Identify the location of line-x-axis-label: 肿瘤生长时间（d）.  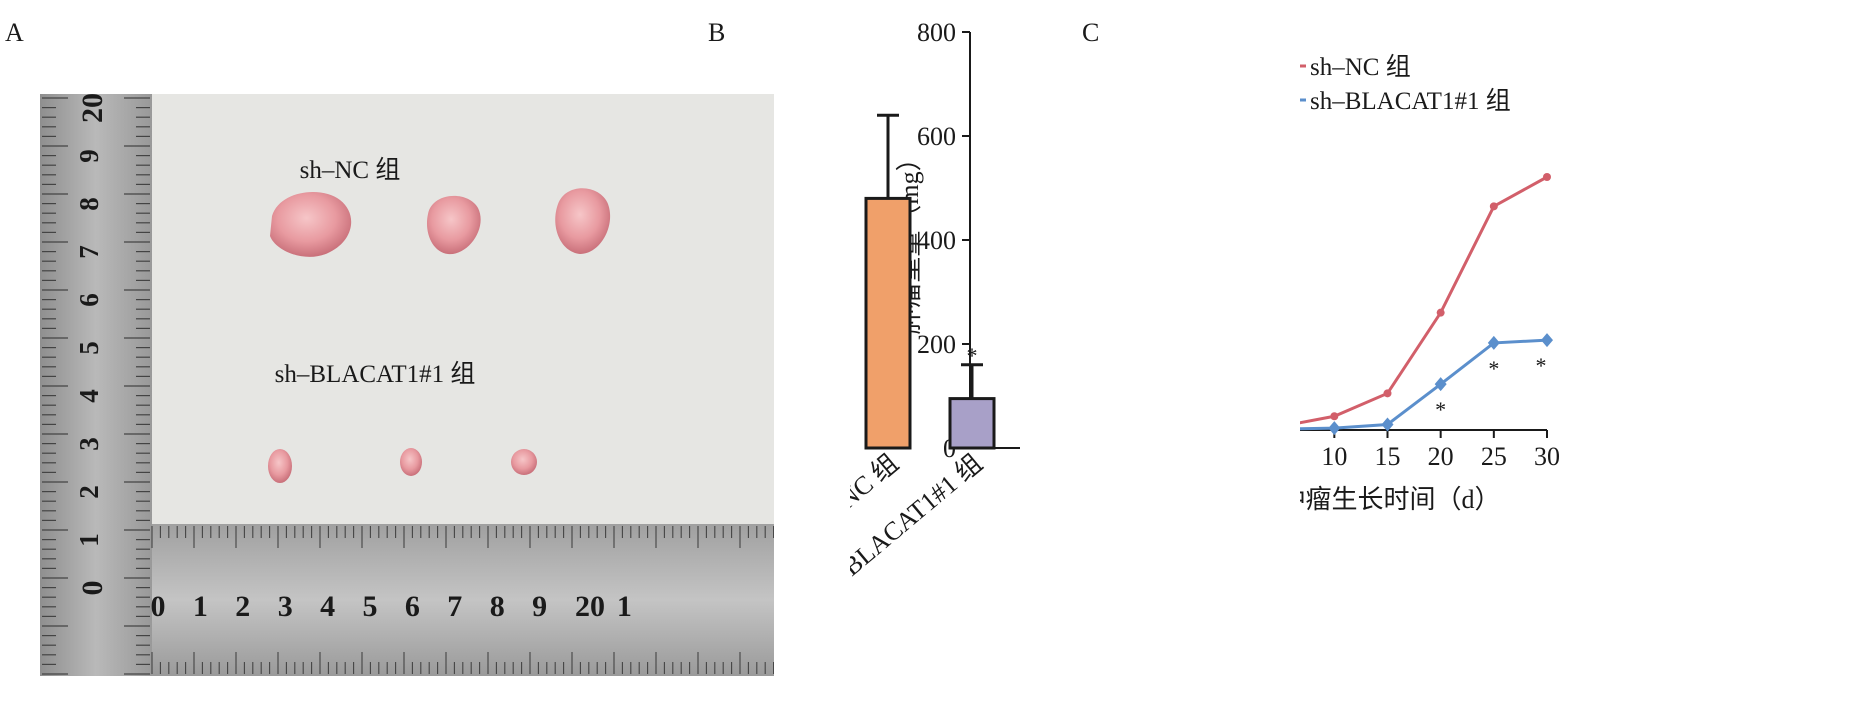
(1400, 499).